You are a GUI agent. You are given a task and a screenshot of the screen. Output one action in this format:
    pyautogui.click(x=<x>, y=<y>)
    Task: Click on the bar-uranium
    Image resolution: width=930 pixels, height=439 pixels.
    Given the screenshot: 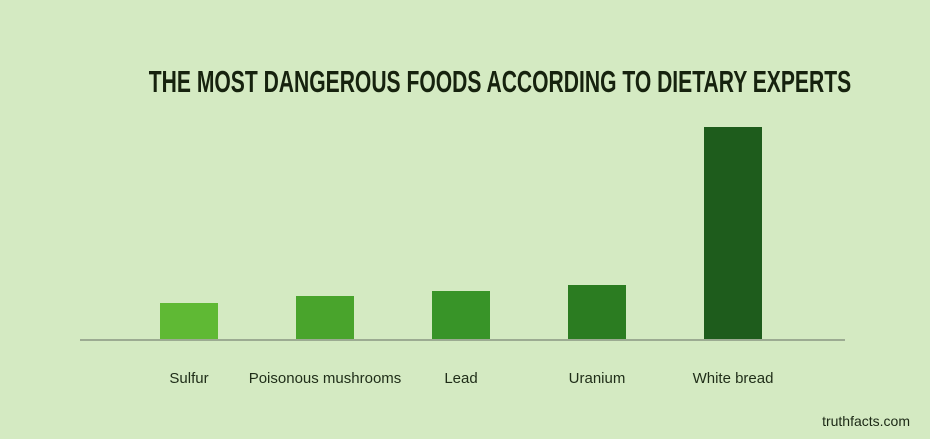 What is the action you would take?
    pyautogui.click(x=597, y=312)
    